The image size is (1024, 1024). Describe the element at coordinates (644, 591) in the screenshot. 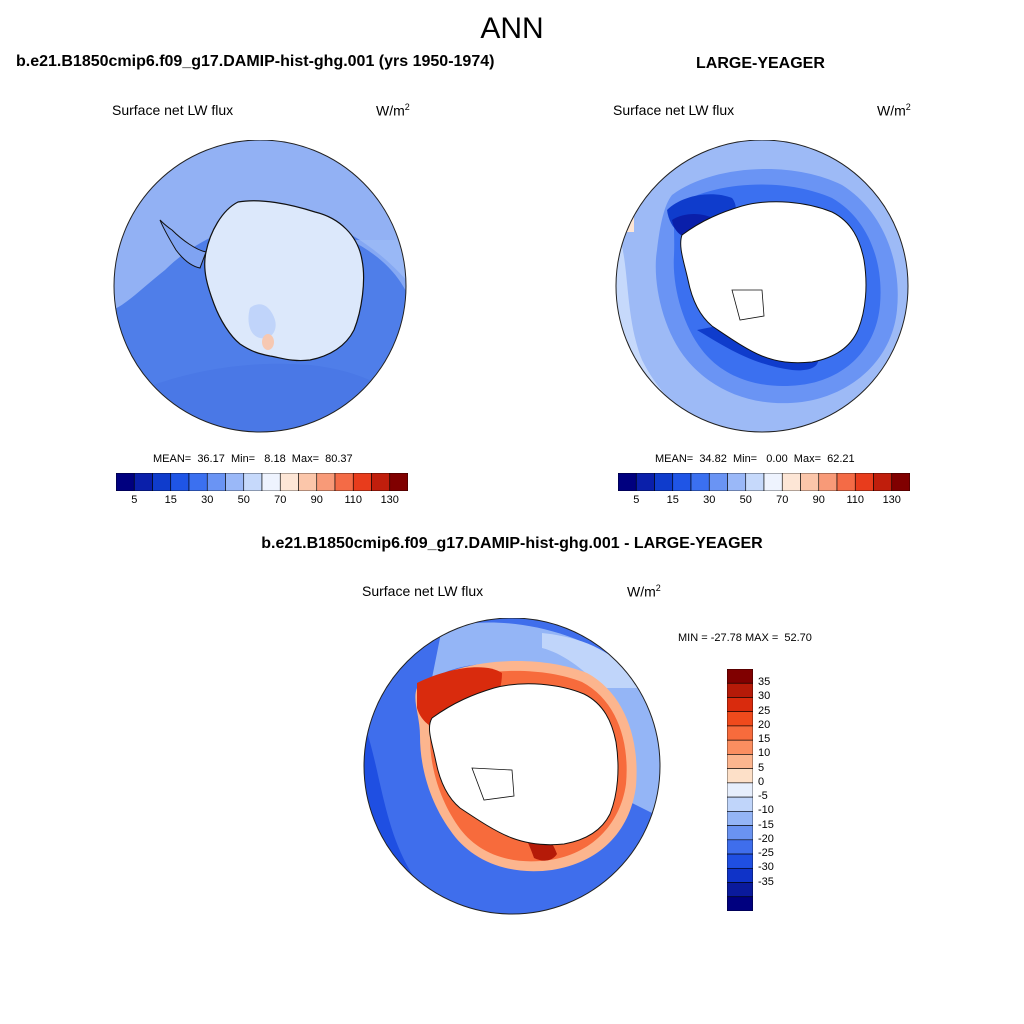

I see `panel3-units: W/m2` at that location.